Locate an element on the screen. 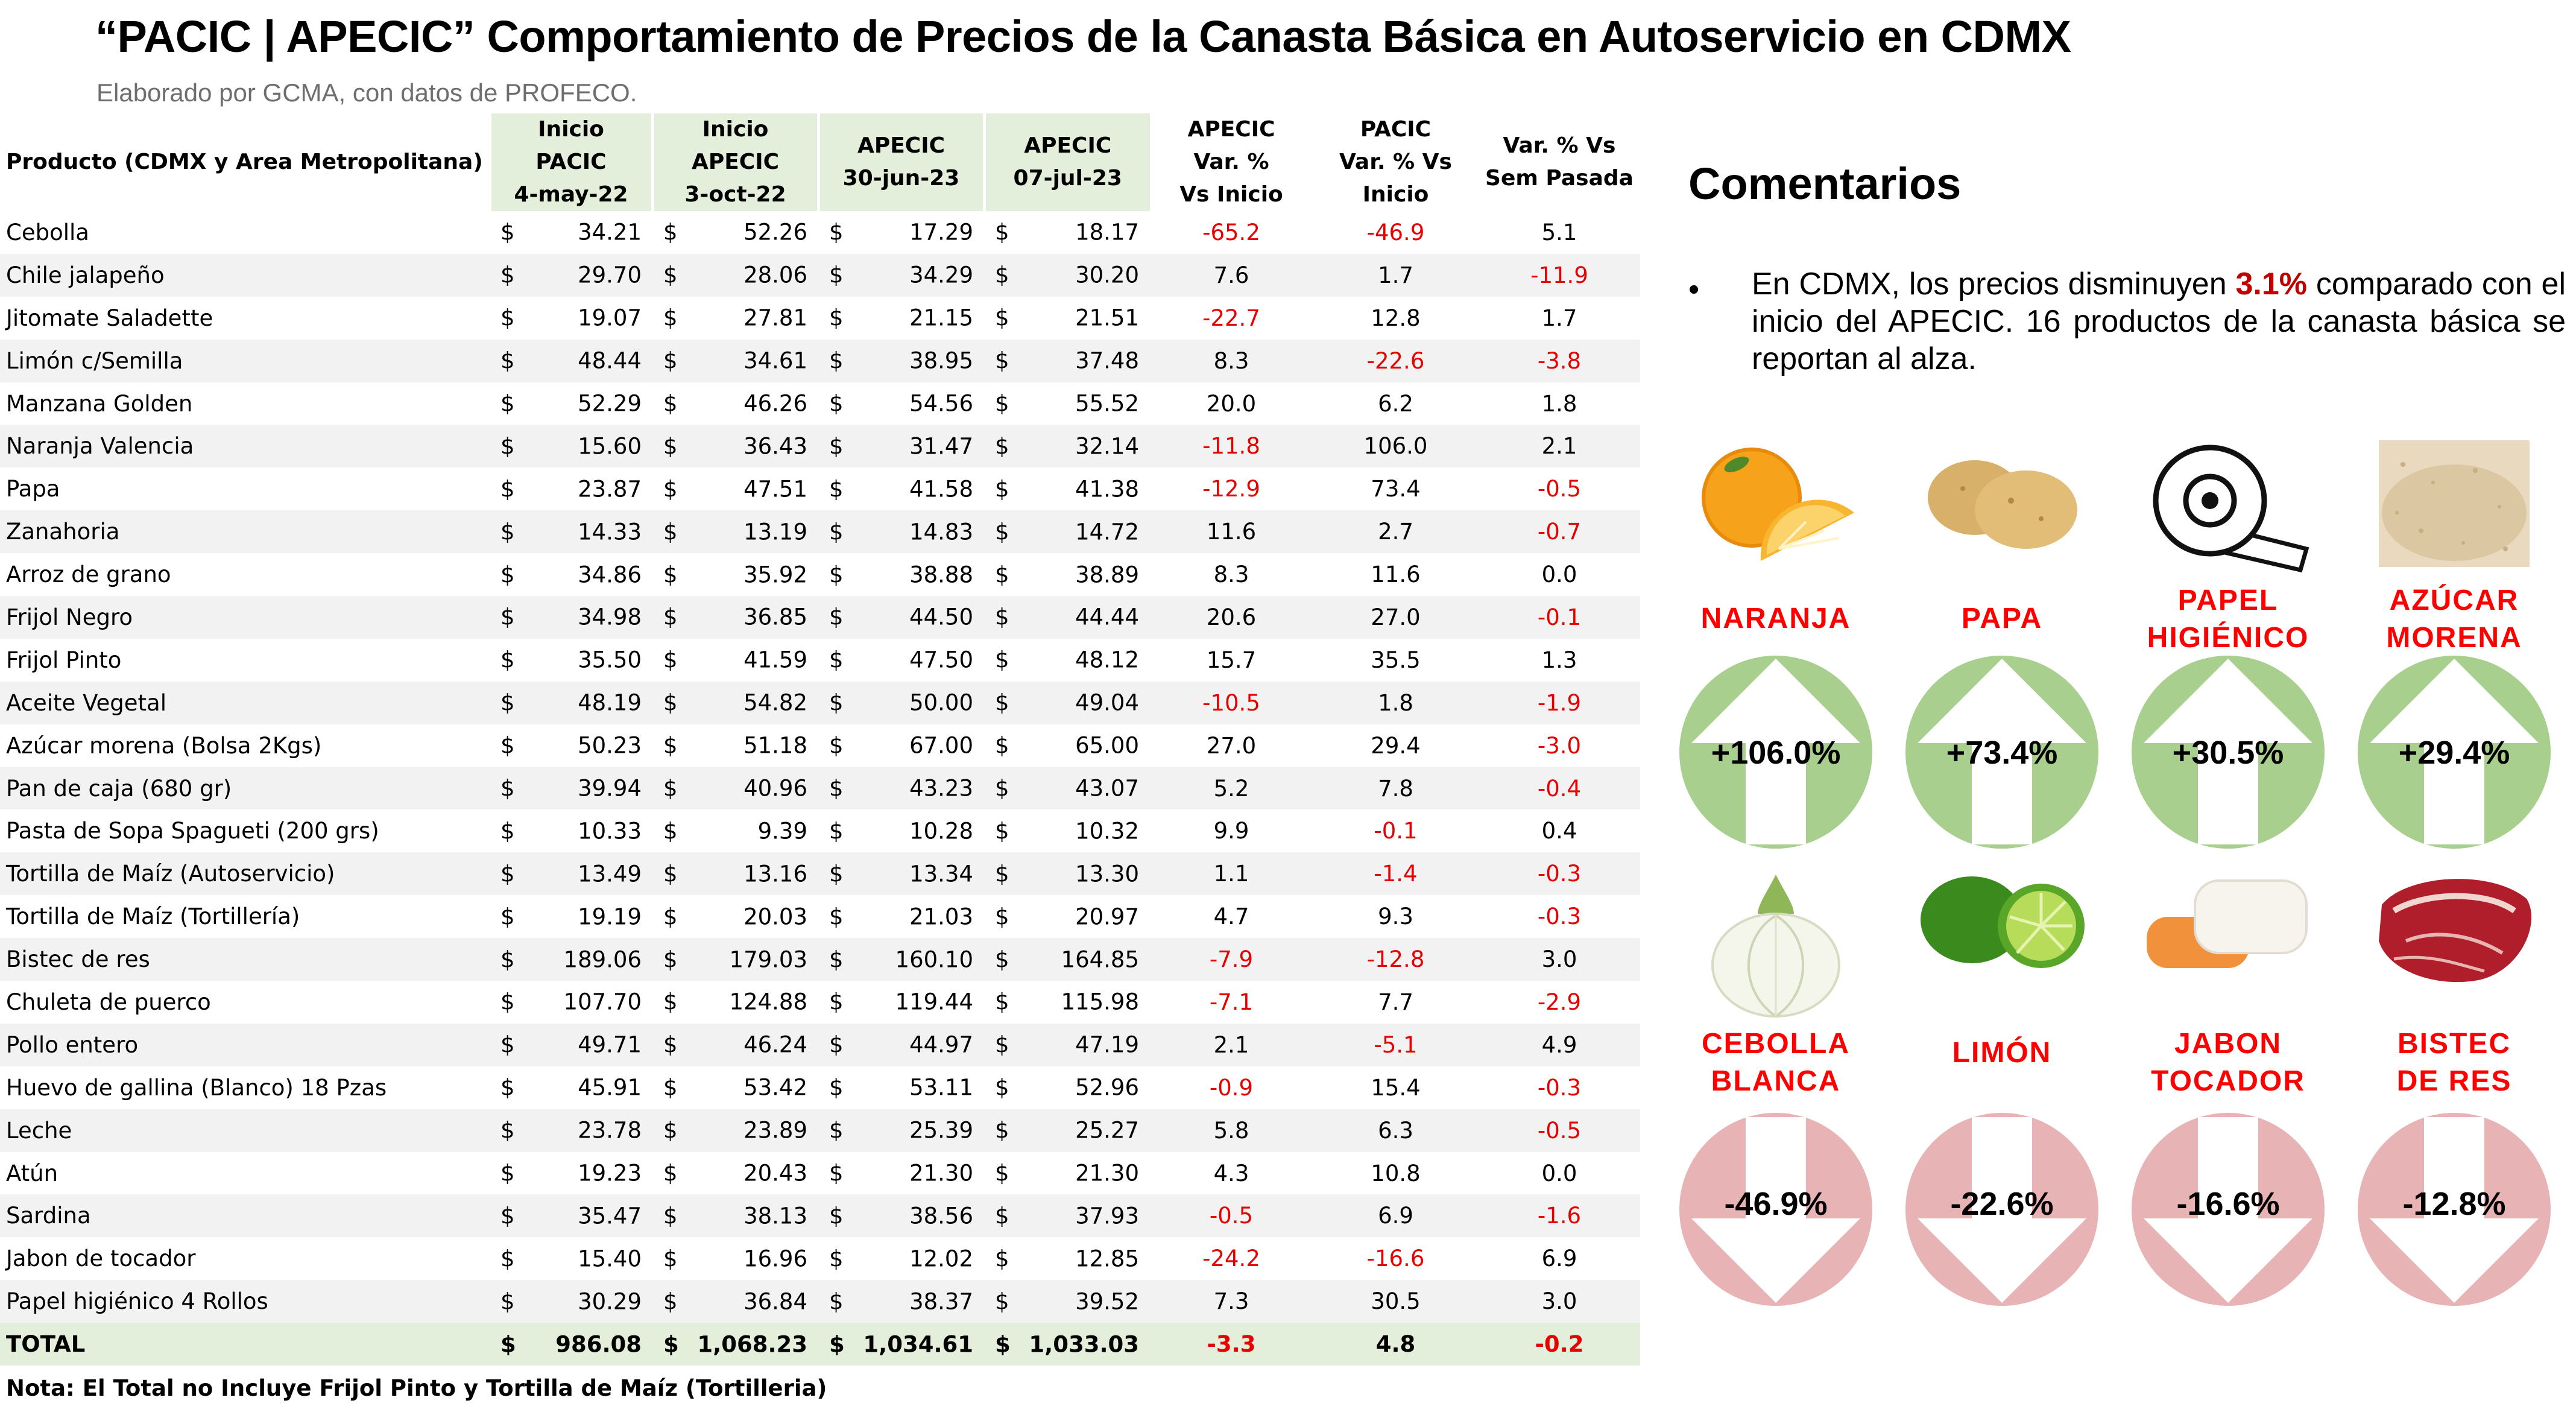 This screenshot has height=1409, width=2576. variation-cell: 15.4 is located at coordinates (1396, 1087).